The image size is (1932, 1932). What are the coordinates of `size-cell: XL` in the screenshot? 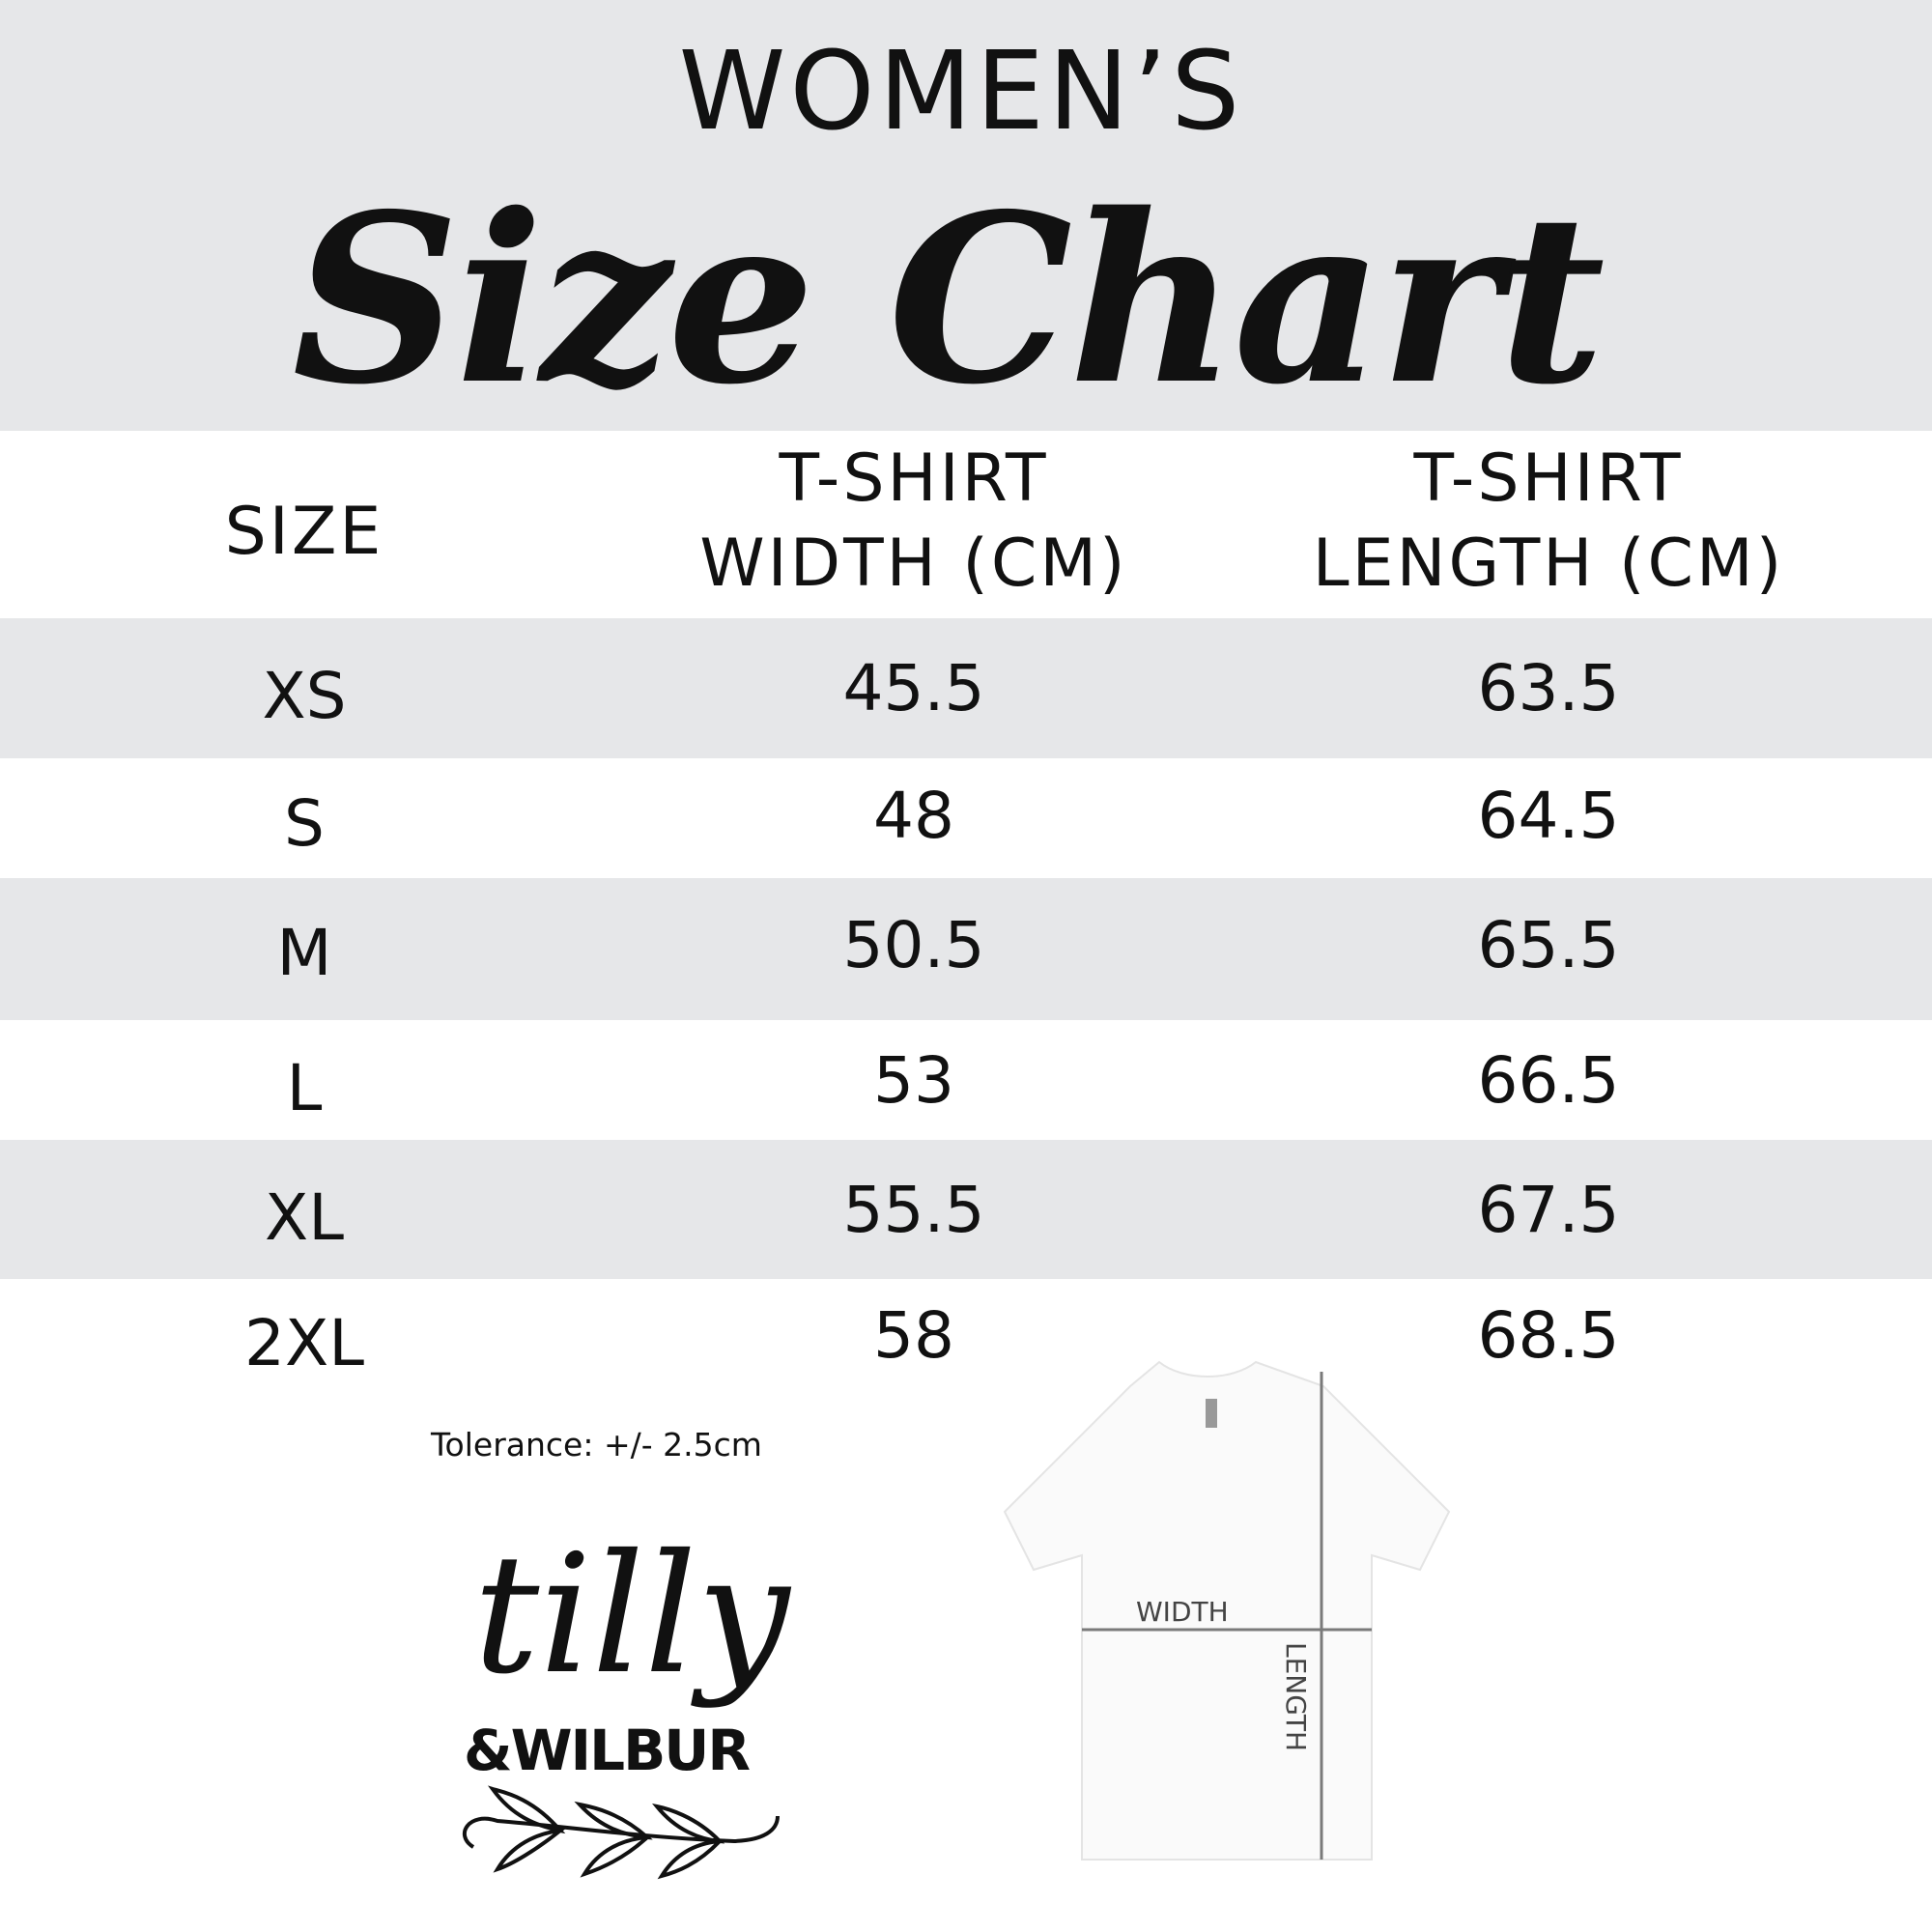 It's located at (304, 1217).